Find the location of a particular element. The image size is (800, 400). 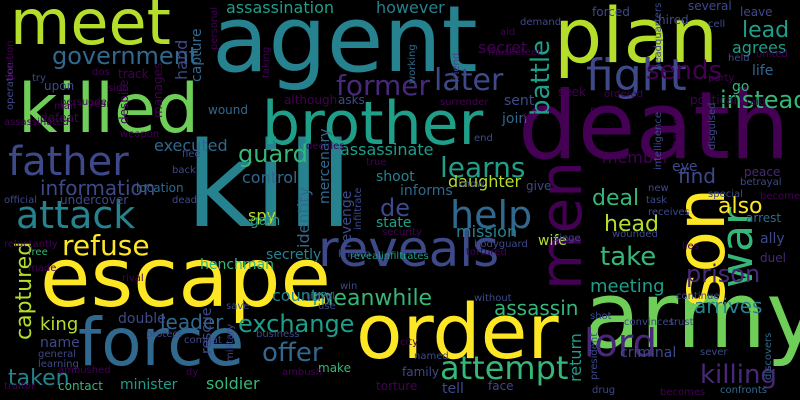

word: henchman is located at coordinates (237, 265).